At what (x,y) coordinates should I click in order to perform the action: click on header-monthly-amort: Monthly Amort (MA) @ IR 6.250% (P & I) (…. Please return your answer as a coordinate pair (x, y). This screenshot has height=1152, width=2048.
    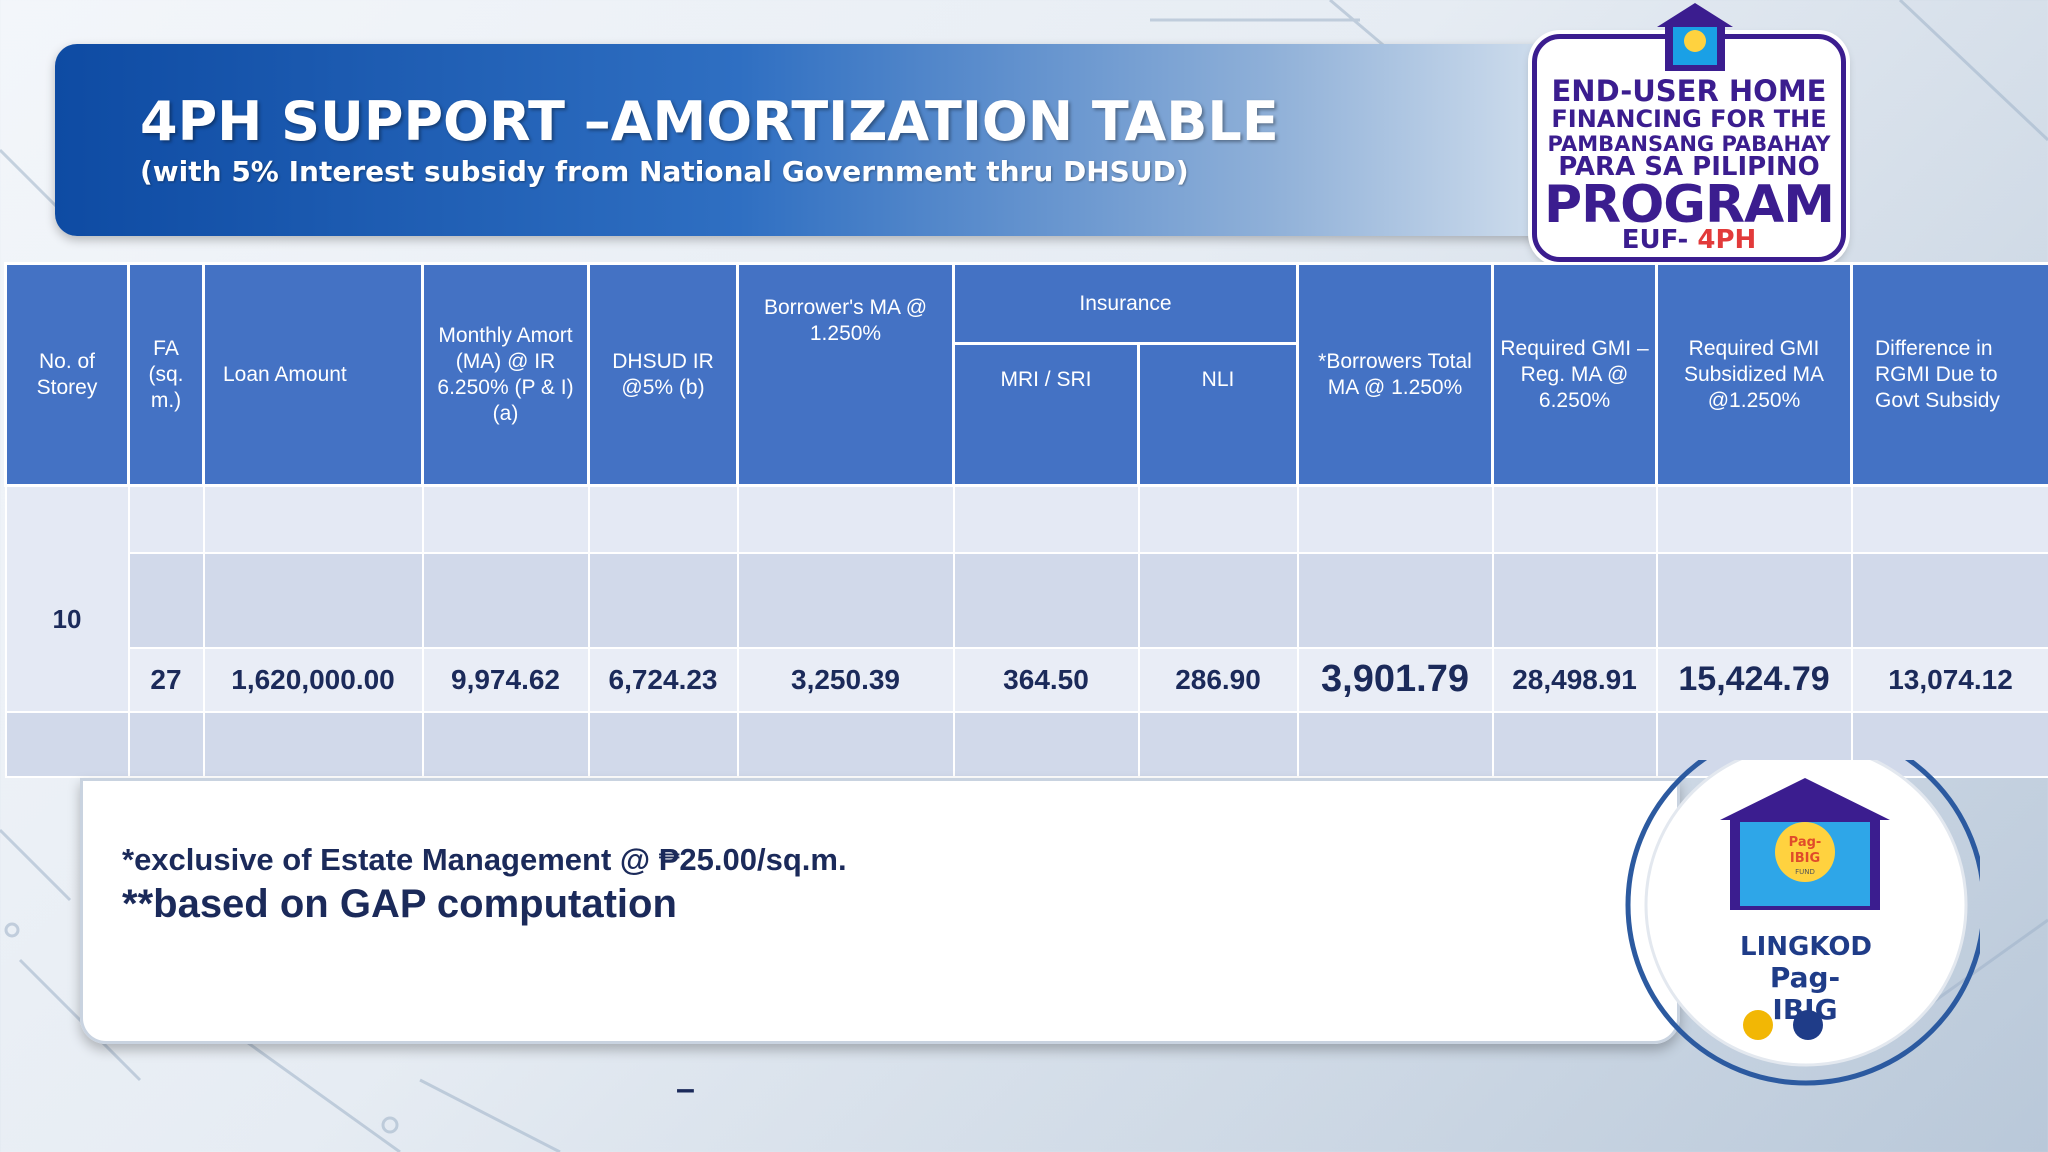
    Looking at the image, I should click on (505, 374).